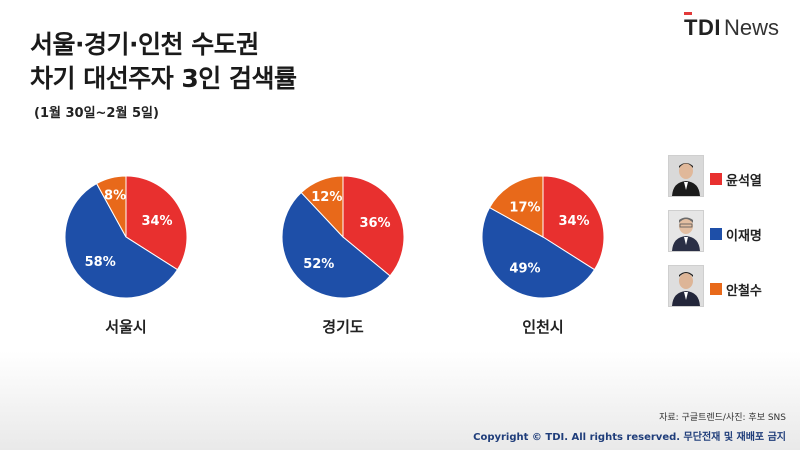 The image size is (800, 450). I want to click on title-line-2: 차기 대선주자 3인 검색률, so click(163, 78).